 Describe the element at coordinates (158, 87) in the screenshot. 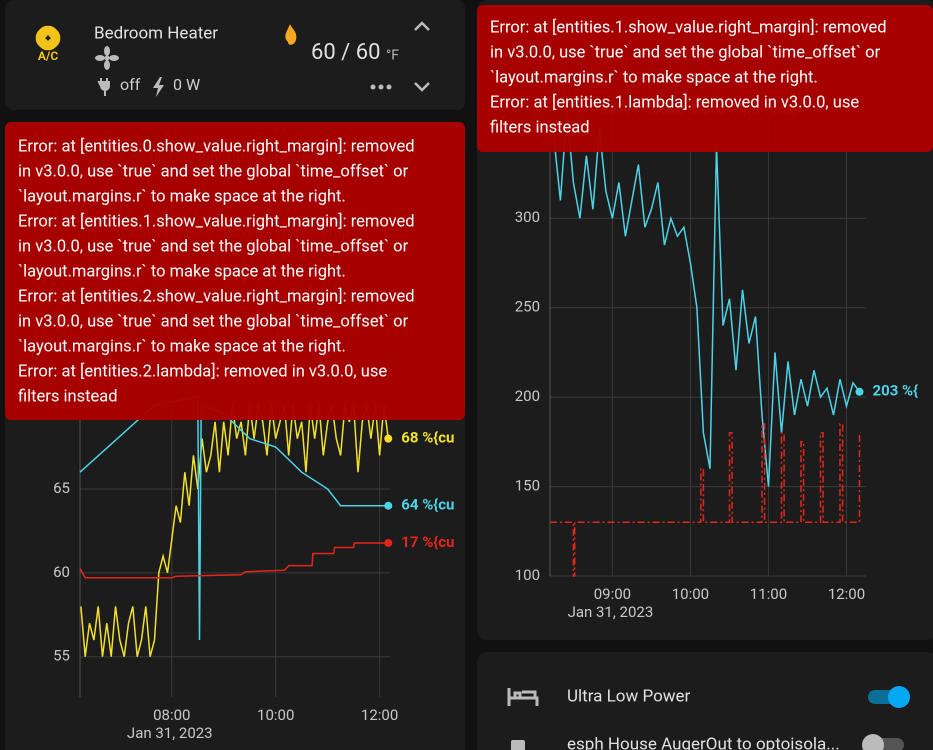

I see `bolt-icon` at that location.